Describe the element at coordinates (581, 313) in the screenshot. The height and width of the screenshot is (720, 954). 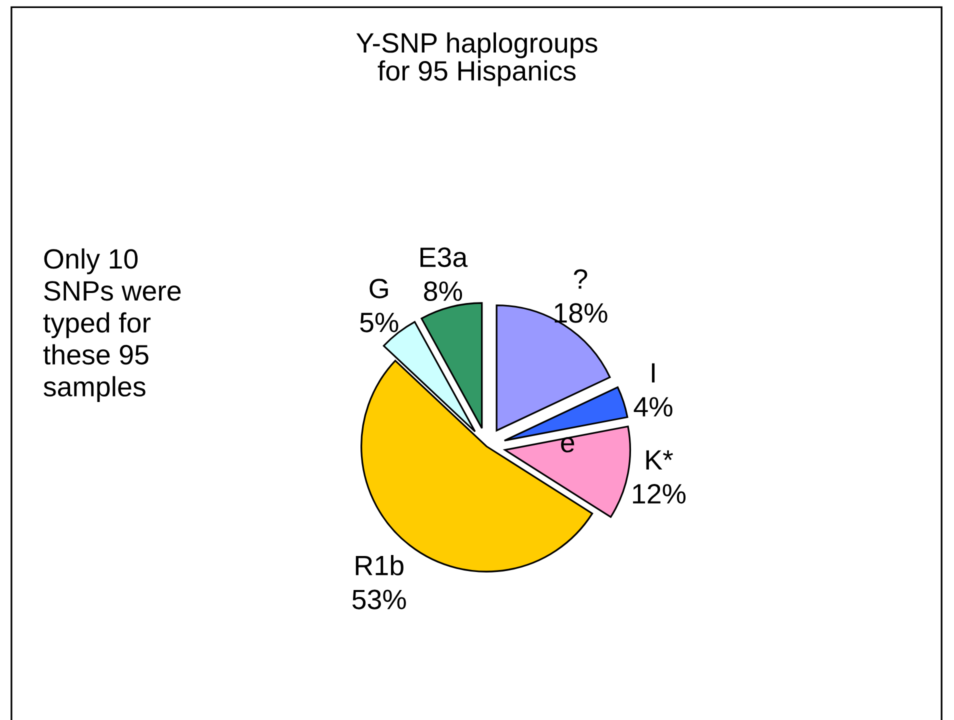
I see `data-label: 18%` at that location.